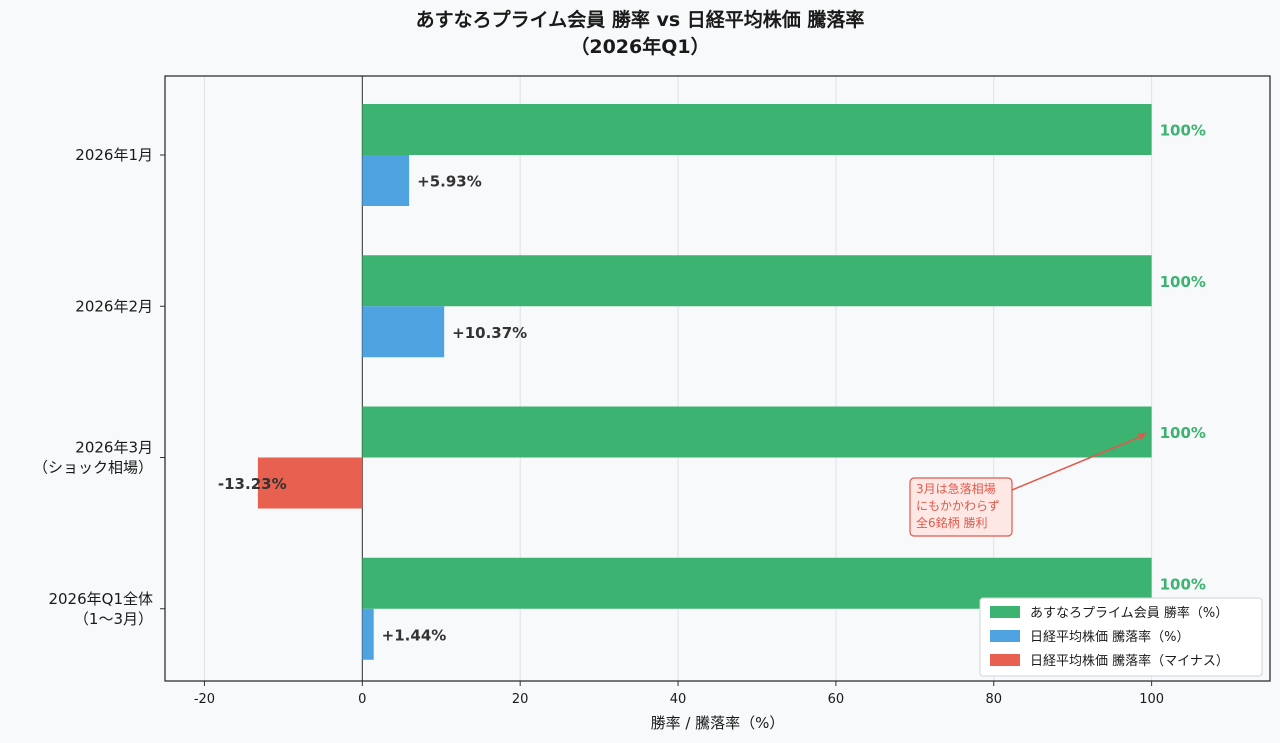 The image size is (1280, 743). I want to click on bar-label-nikkei: +5.93%, so click(449, 182).